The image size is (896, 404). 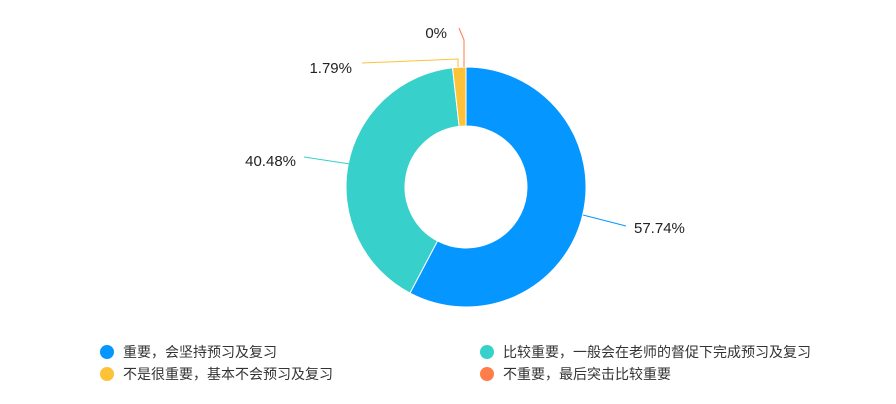 What do you see at coordinates (270, 161) in the screenshot?
I see `data-label-fairly-important: 40.48%` at bounding box center [270, 161].